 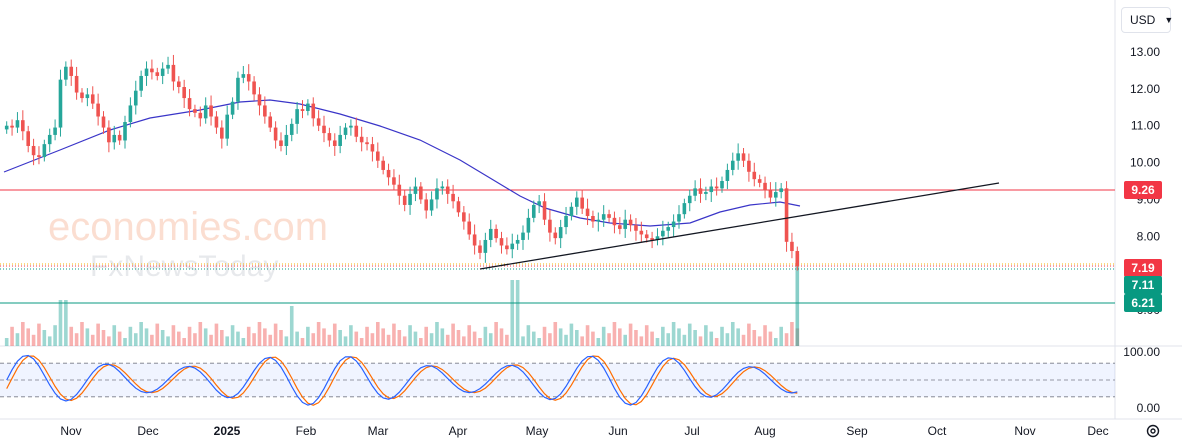 I want to click on oscillator-tick-label: 0.00, so click(x=1149, y=408).